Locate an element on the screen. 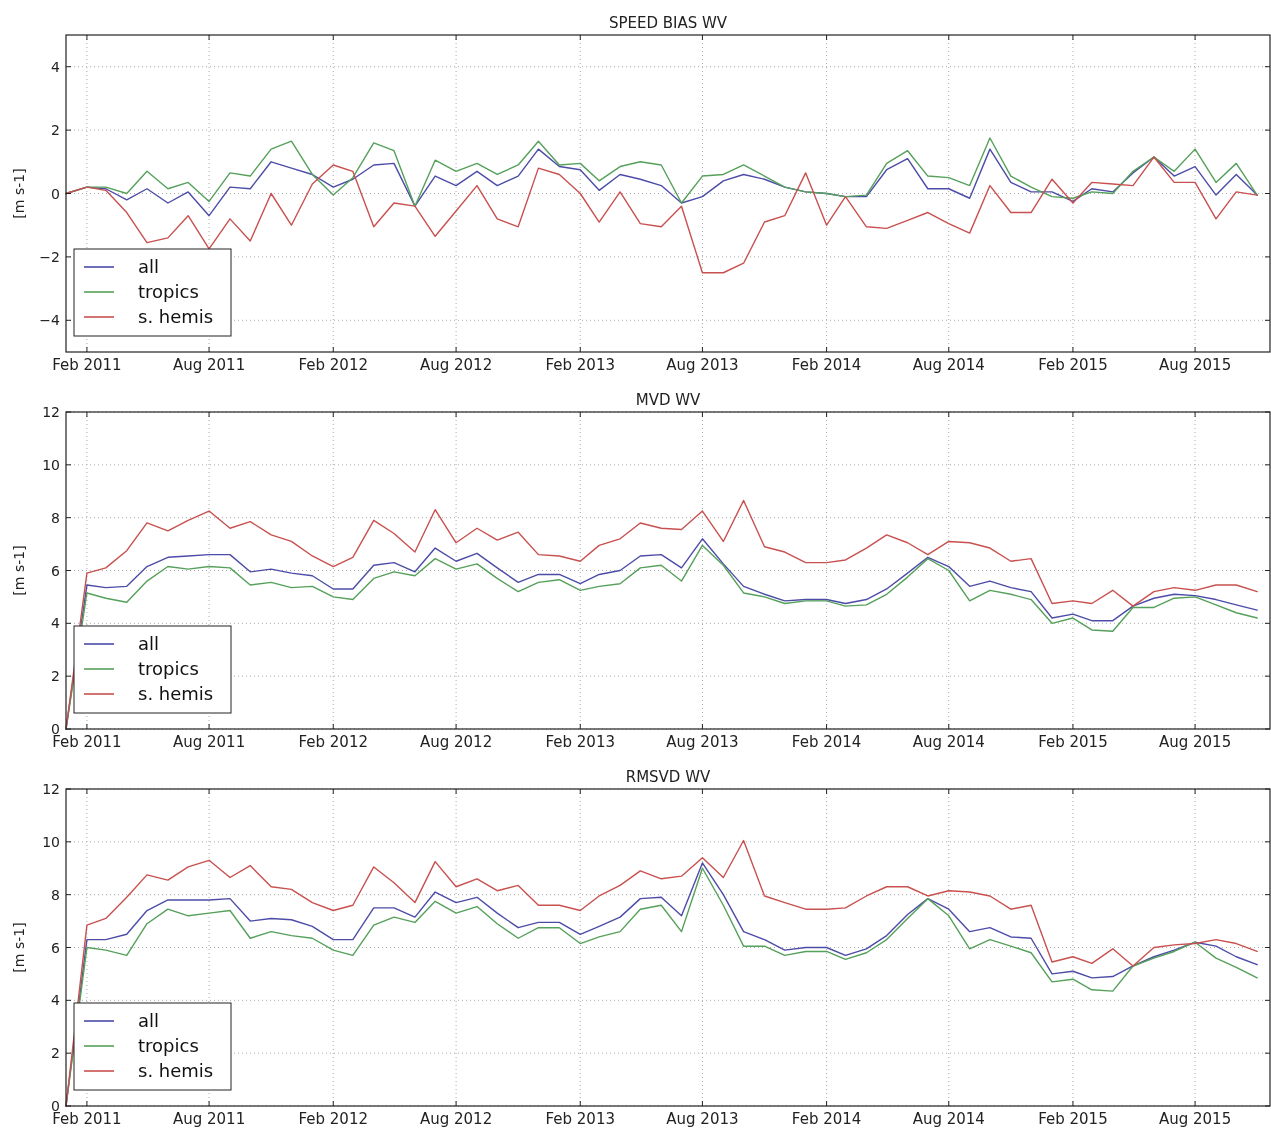 Image resolution: width=1271 pixels, height=1129 pixels. y-tick-label: −4 is located at coordinates (50, 320).